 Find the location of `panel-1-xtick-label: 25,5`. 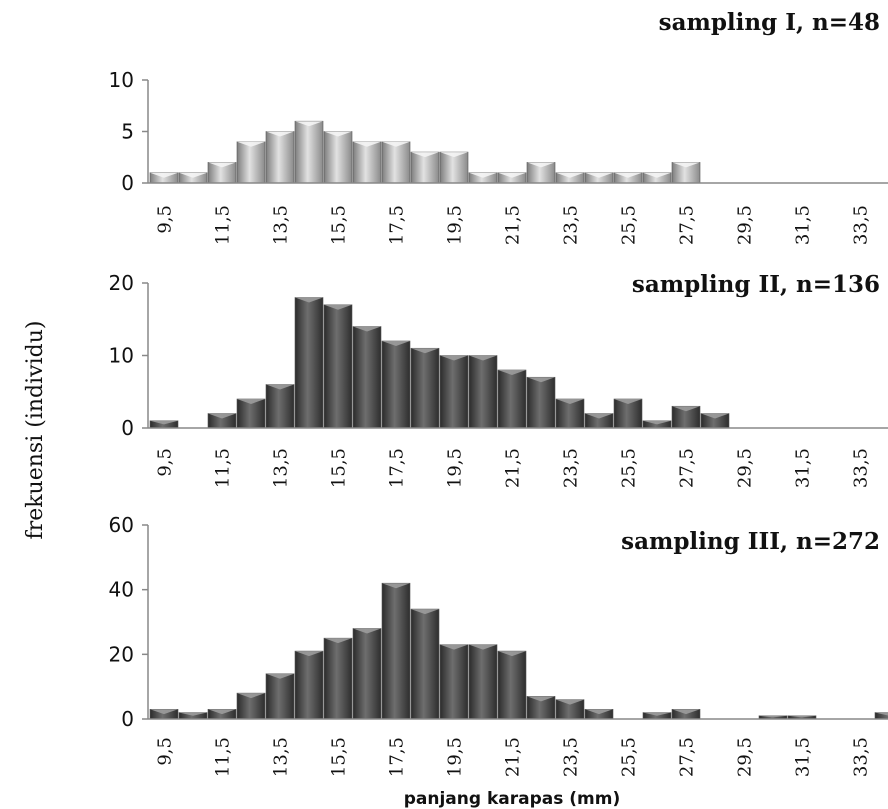

panel-1-xtick-label: 25,5 is located at coordinates (629, 225).